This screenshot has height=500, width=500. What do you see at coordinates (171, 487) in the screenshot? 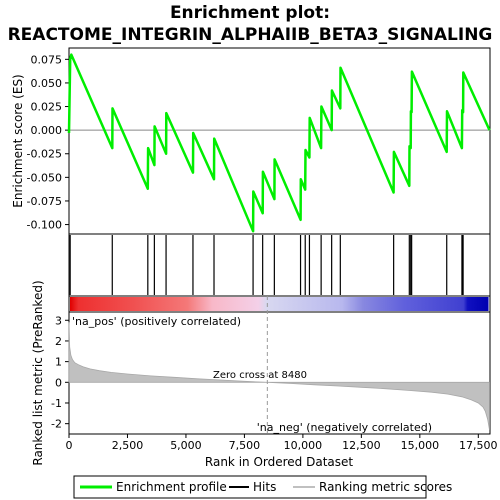
I see `legend-enrichment-label: Enrichment profile` at bounding box center [171, 487].